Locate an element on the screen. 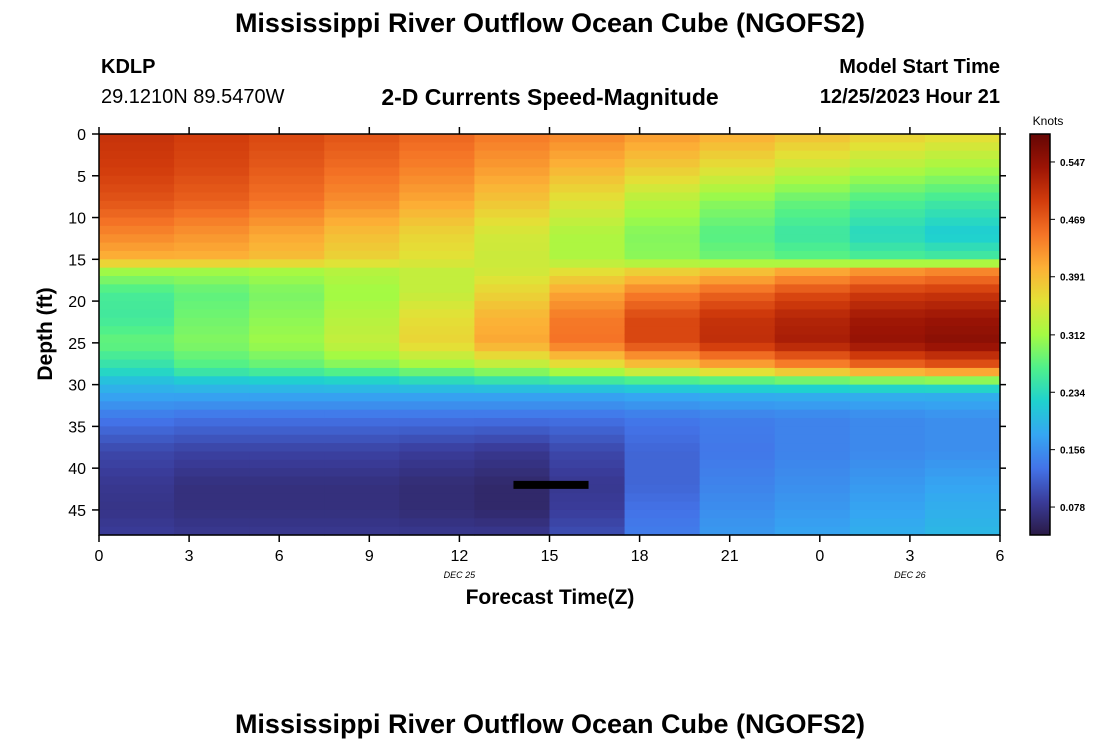 The image size is (1100, 750). station-coords: 29.1210N 89.5470W is located at coordinates (193, 97).